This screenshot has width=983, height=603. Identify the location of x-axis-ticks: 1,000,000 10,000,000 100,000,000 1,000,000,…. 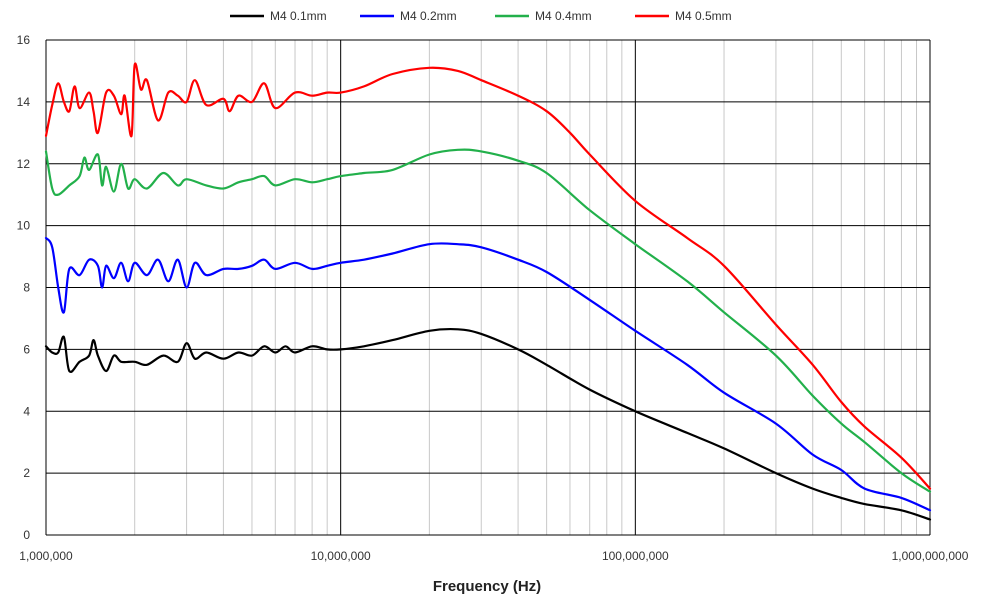
(493, 556).